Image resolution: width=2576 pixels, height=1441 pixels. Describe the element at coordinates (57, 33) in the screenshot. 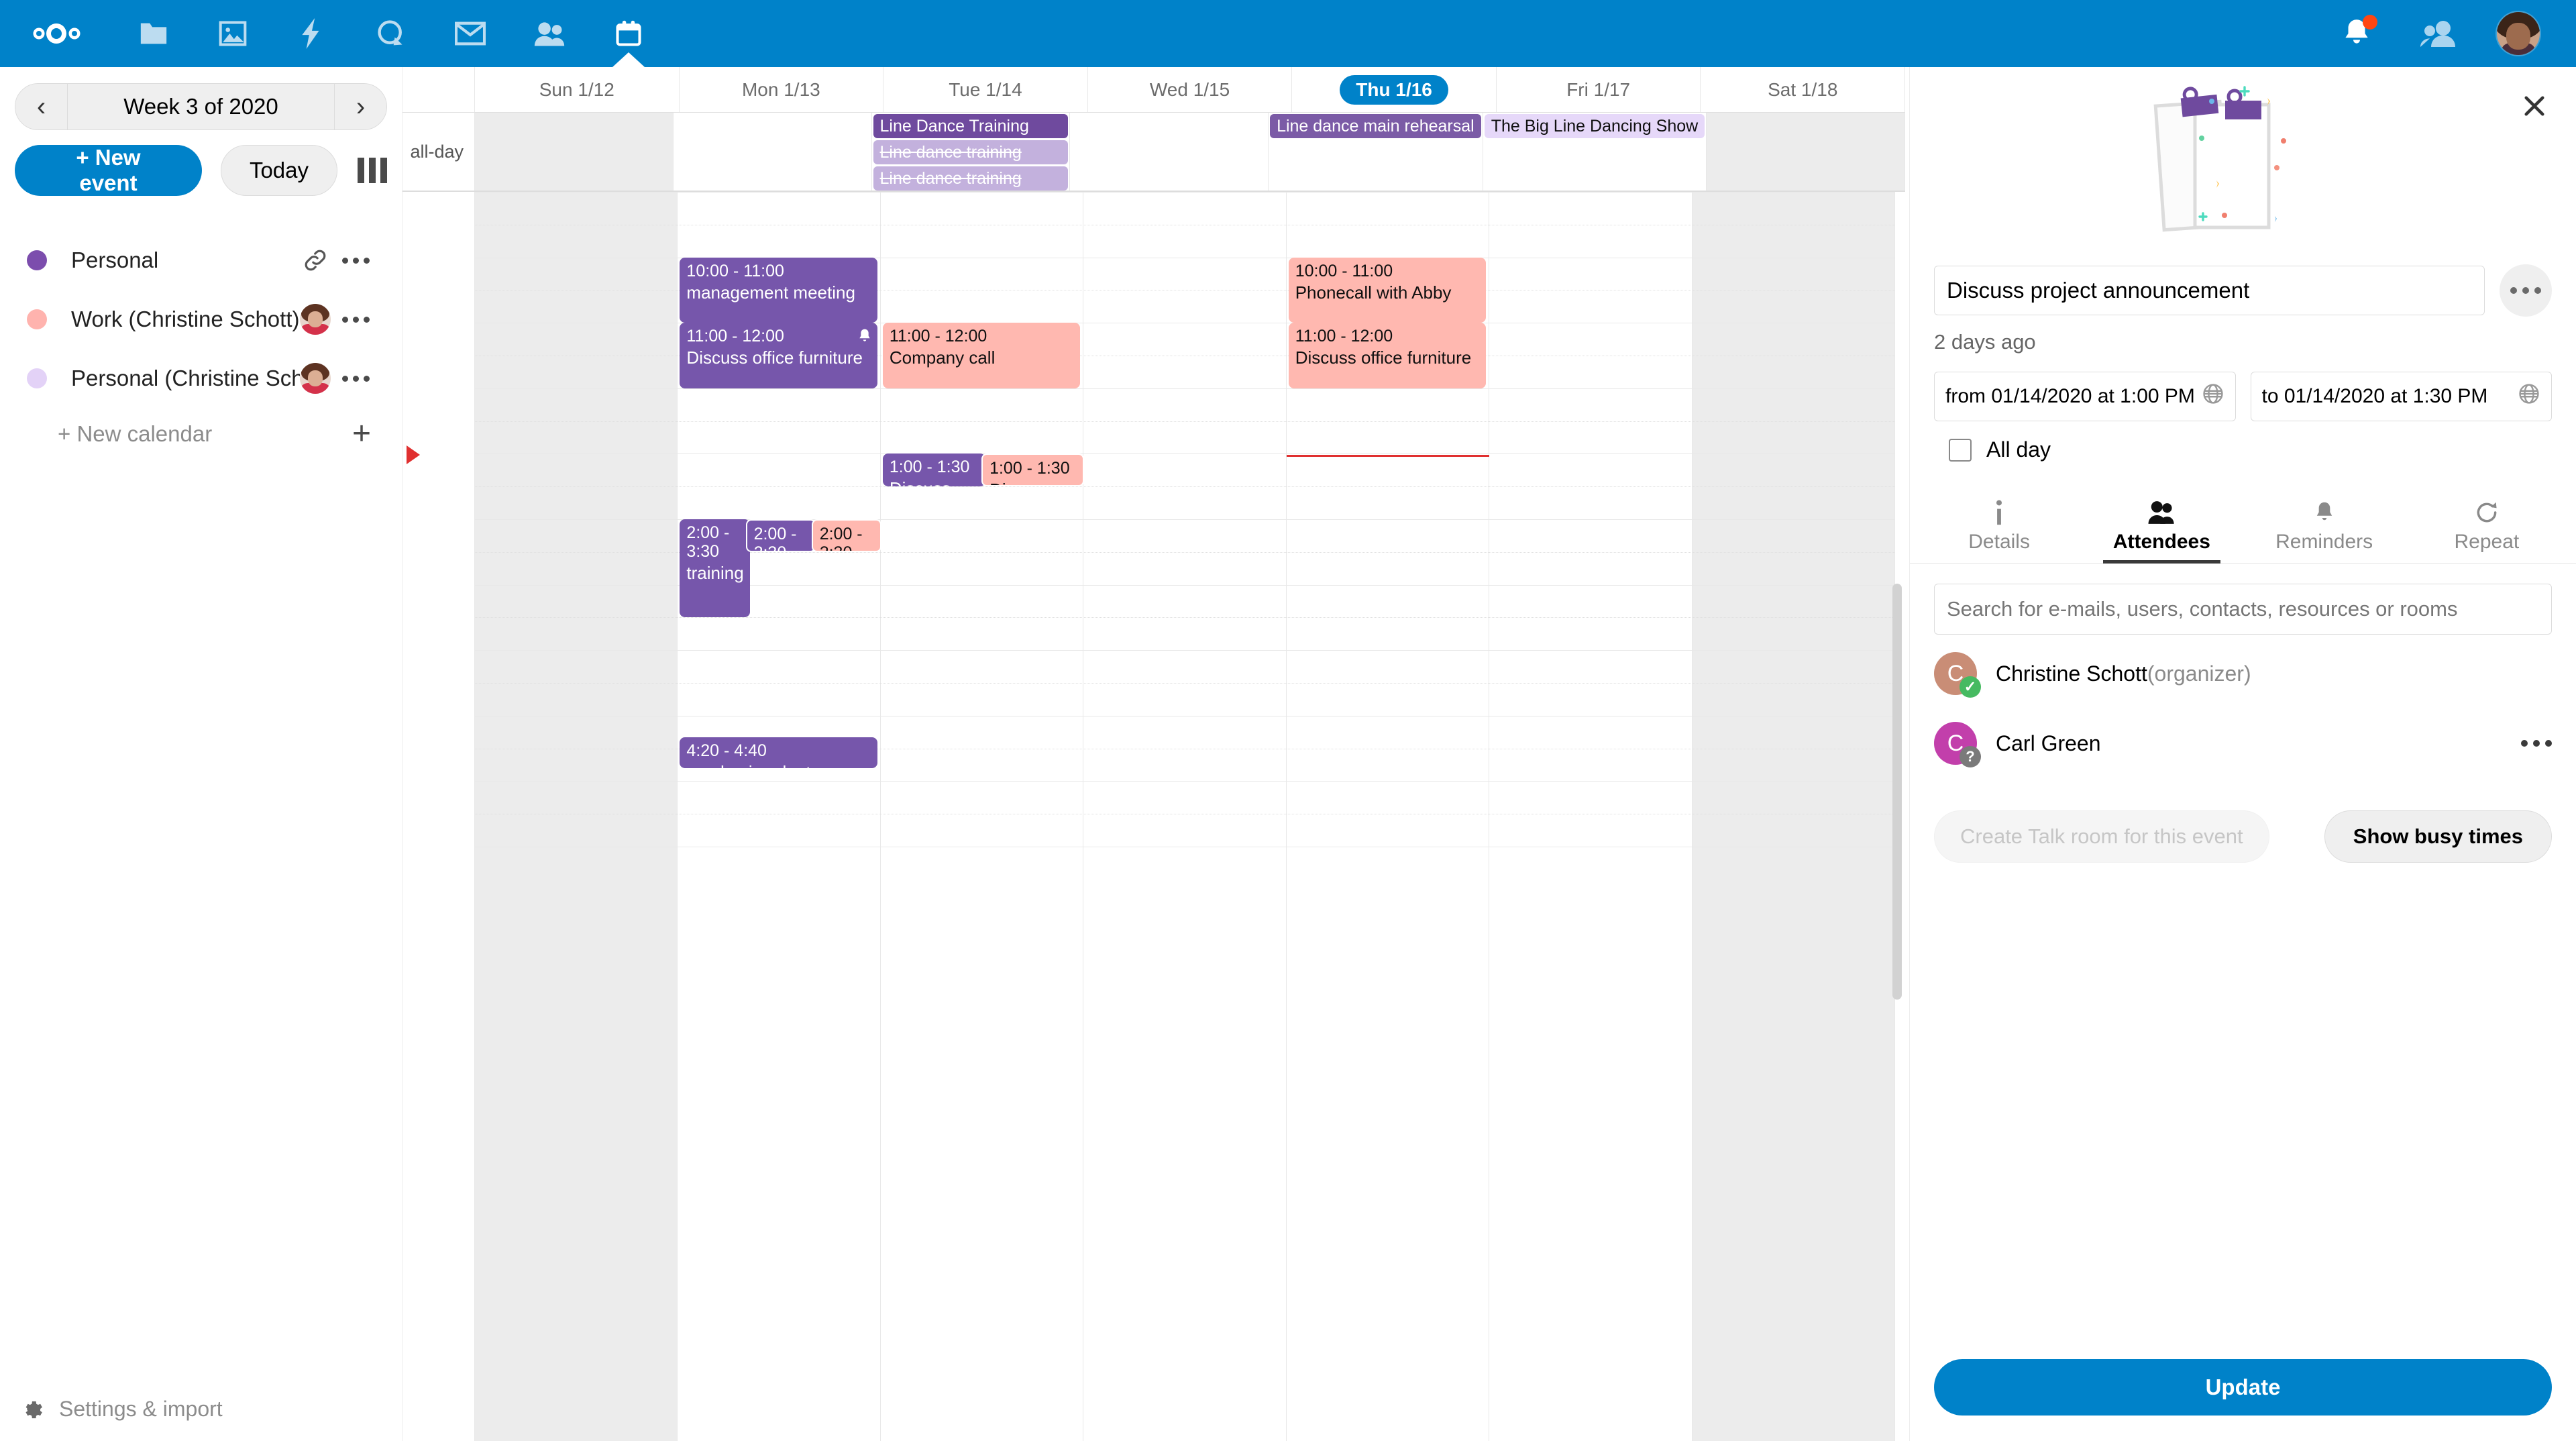

I see `nextcloud-logo` at that location.